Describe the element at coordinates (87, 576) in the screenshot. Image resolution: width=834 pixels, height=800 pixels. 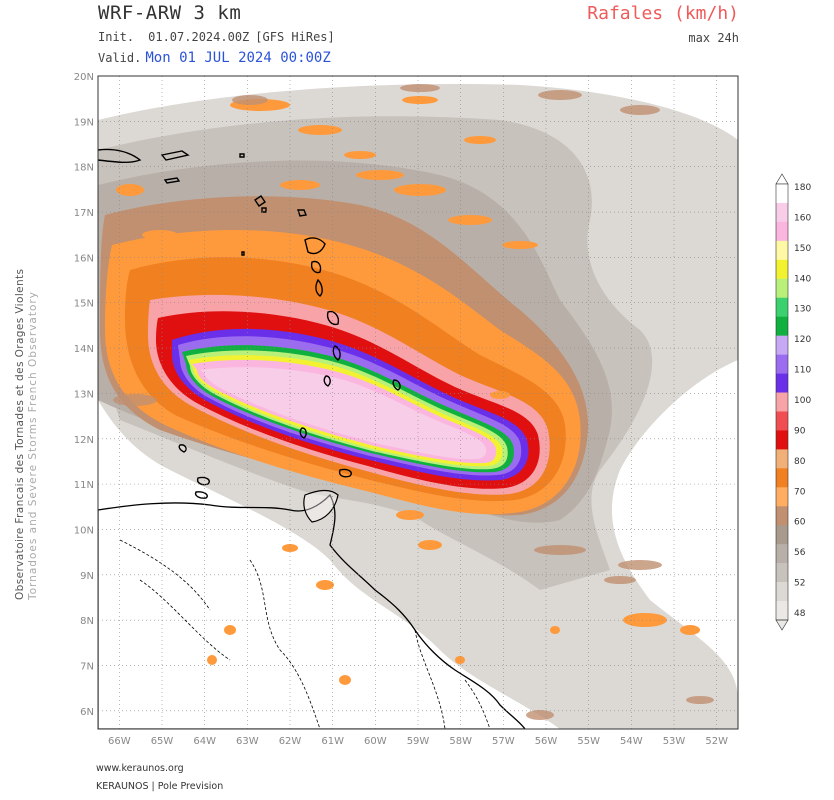
I see `lat-label: 9N` at that location.